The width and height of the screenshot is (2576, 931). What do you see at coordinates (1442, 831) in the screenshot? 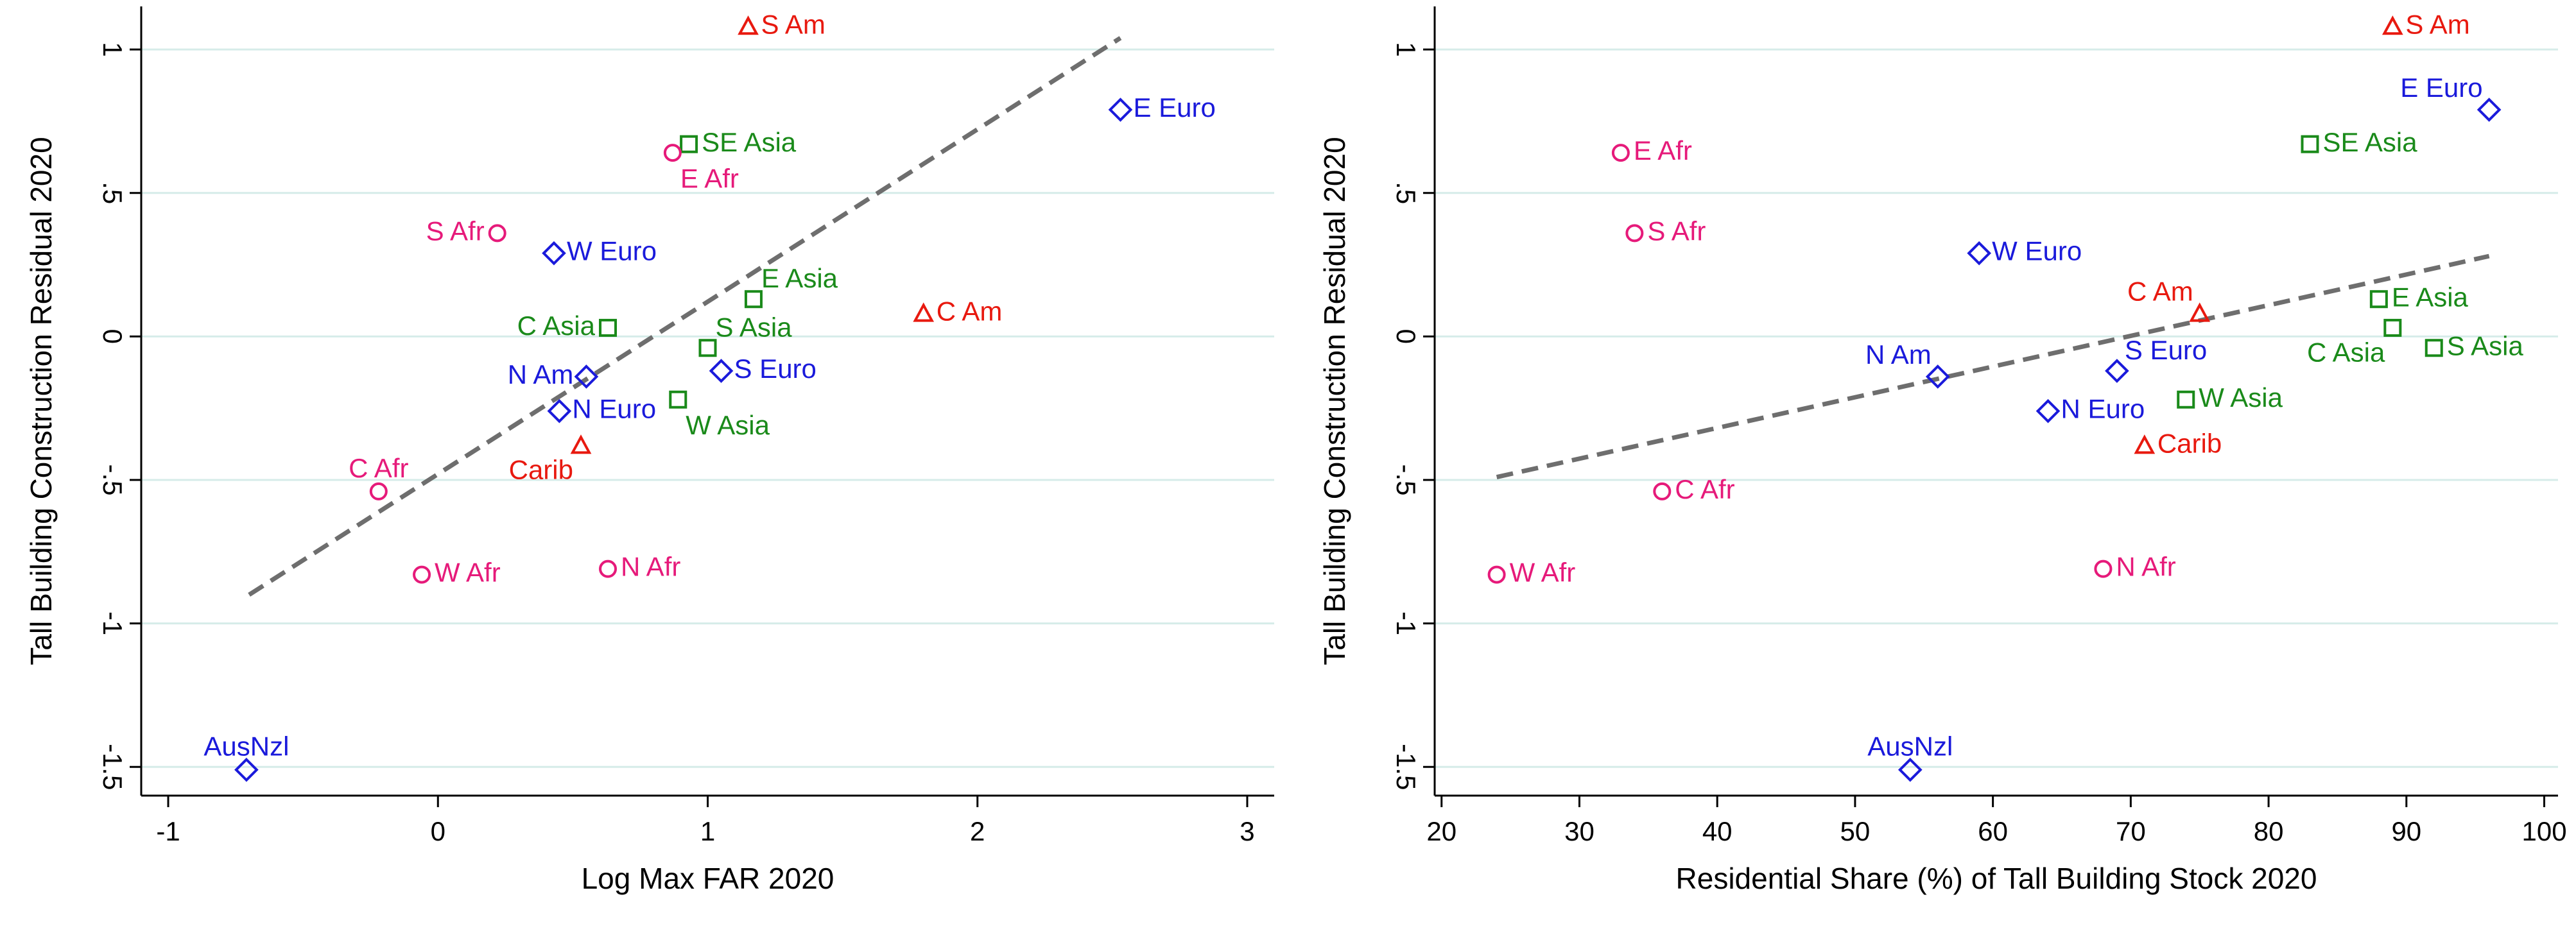
I see `x-tick-label: 20` at bounding box center [1442, 831].